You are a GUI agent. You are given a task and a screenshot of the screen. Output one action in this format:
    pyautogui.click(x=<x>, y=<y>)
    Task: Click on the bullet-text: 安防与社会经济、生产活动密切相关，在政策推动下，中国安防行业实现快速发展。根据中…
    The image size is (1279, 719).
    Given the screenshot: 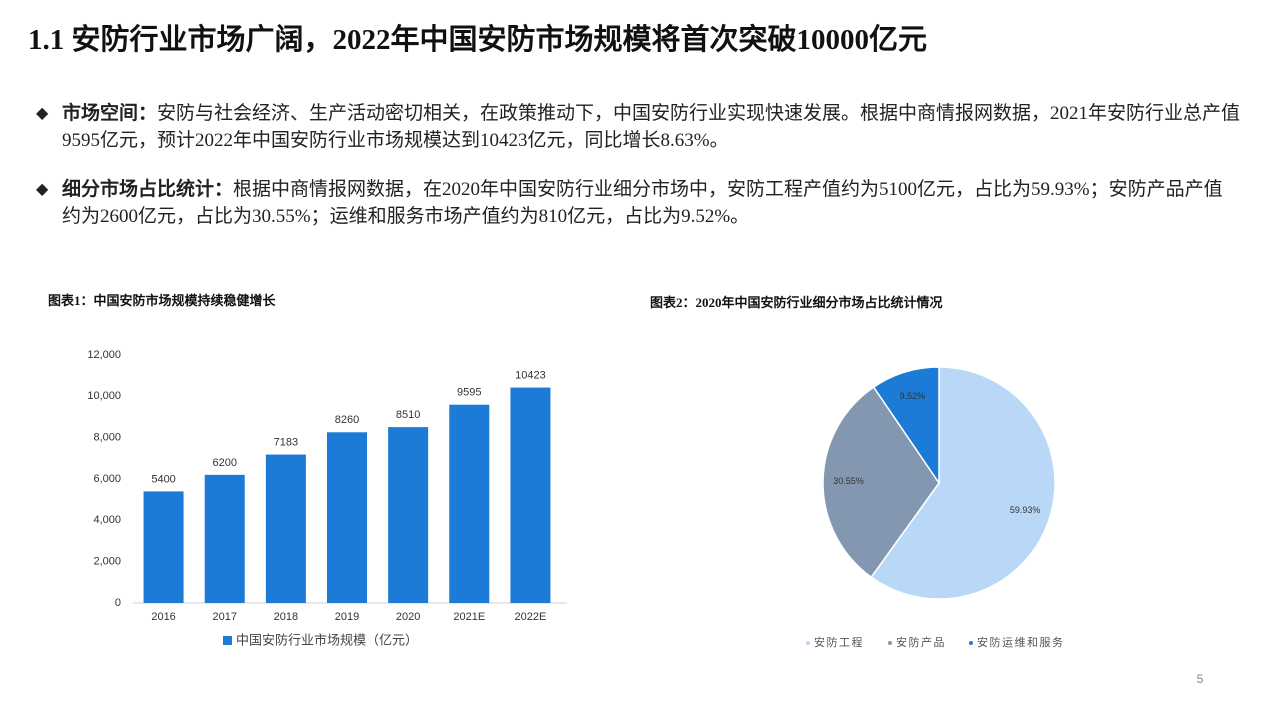 What is the action you would take?
    pyautogui.click(x=651, y=127)
    